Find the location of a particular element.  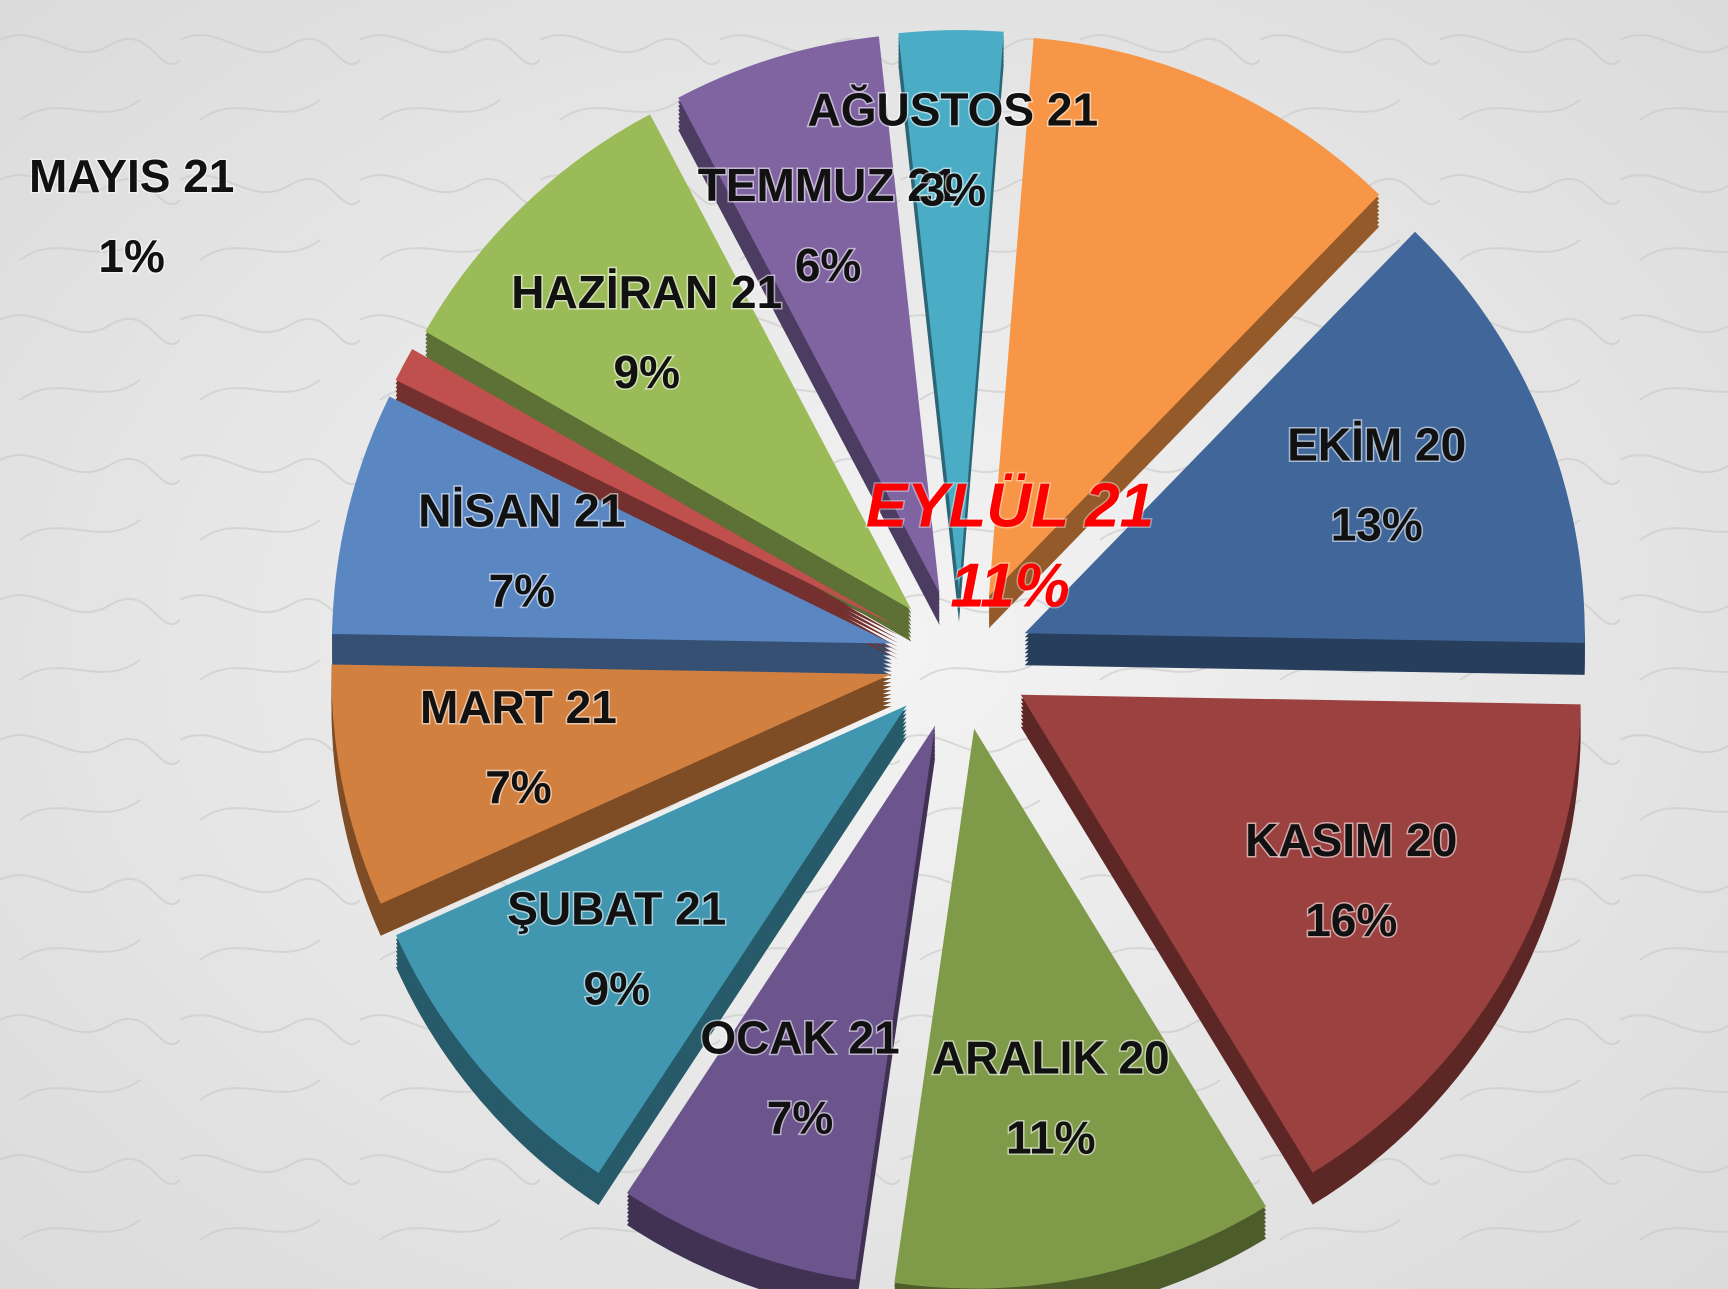

slice-label: HAZİRAN 21 is located at coordinates (646, 292).